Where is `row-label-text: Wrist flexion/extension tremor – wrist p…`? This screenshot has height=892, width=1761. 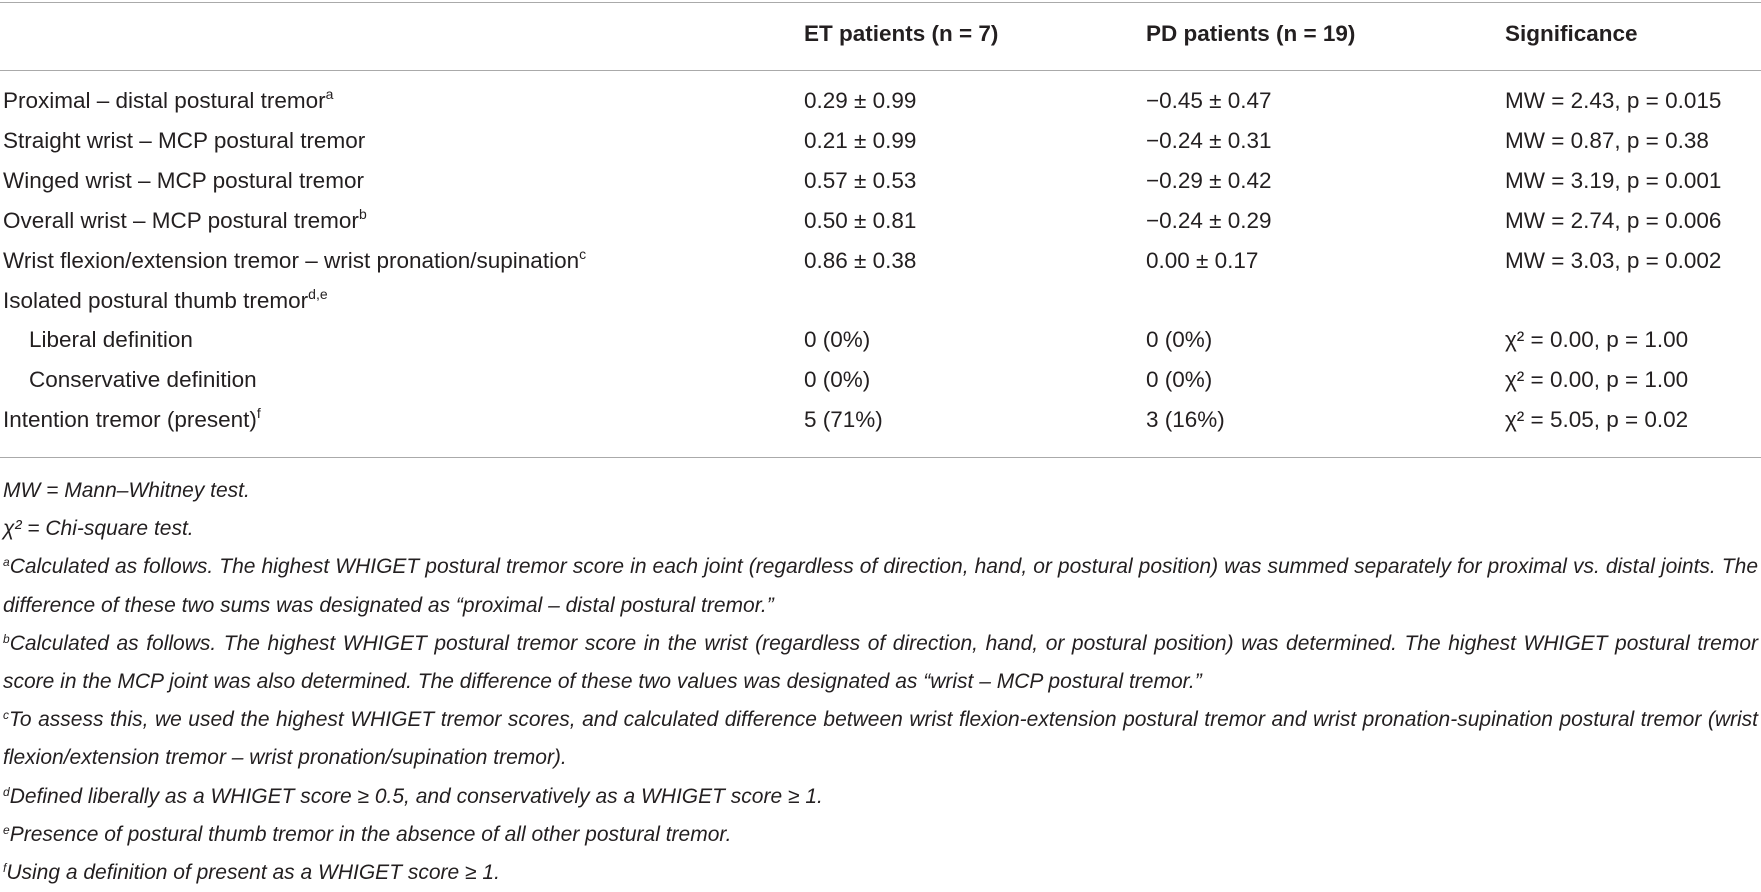 row-label-text: Wrist flexion/extension tremor – wrist p… is located at coordinates (291, 260).